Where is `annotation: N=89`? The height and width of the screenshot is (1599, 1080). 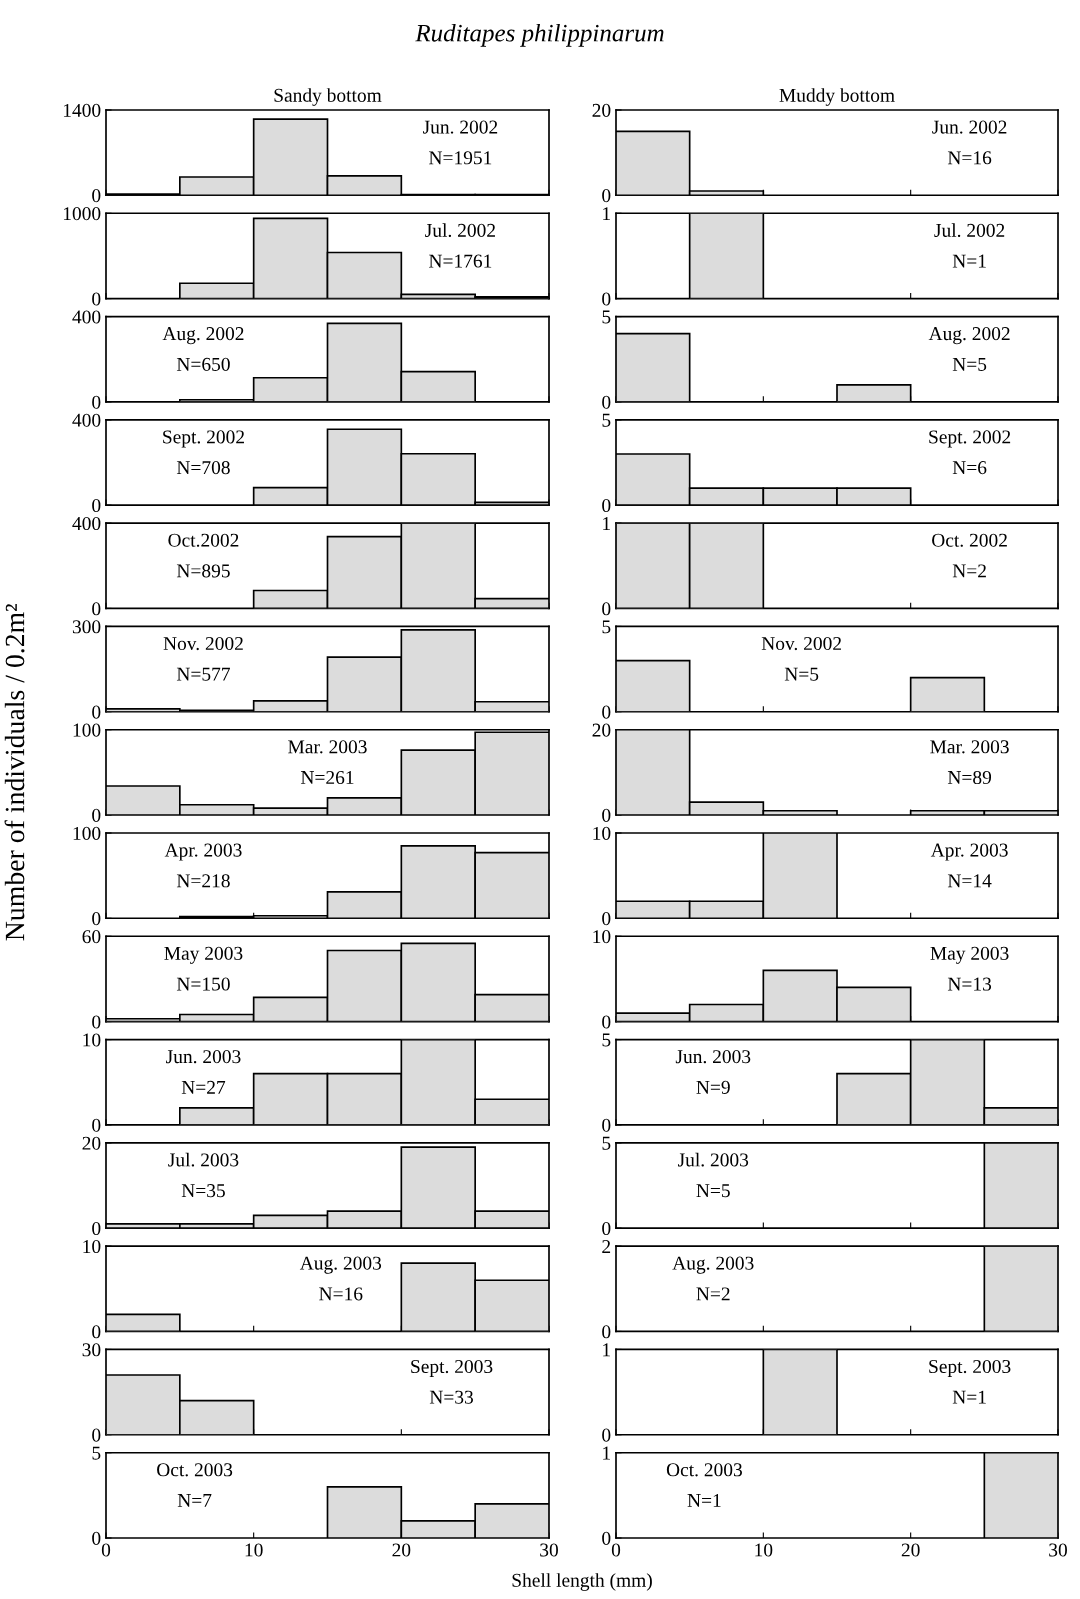 annotation: N=89 is located at coordinates (969, 777).